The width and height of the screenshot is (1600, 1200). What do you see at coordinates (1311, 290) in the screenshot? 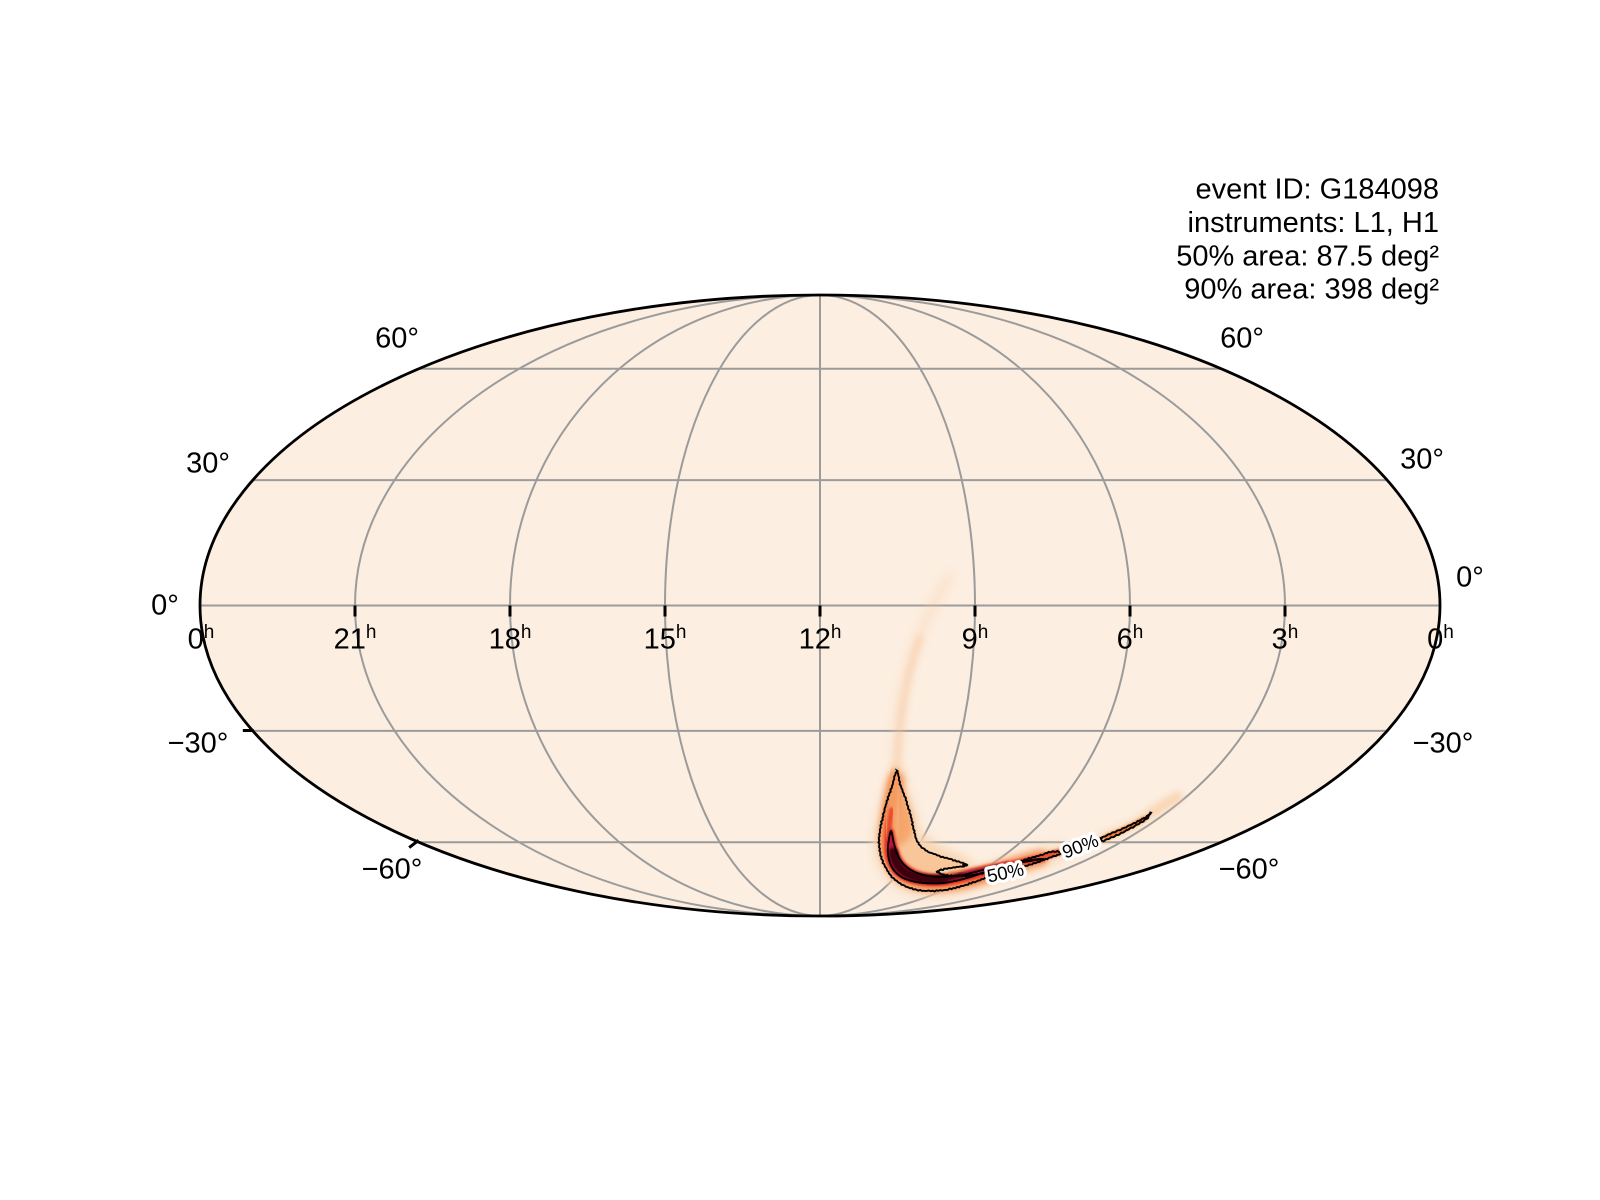
I see `svg-text: 90% area: 398 deg²` at bounding box center [1311, 290].